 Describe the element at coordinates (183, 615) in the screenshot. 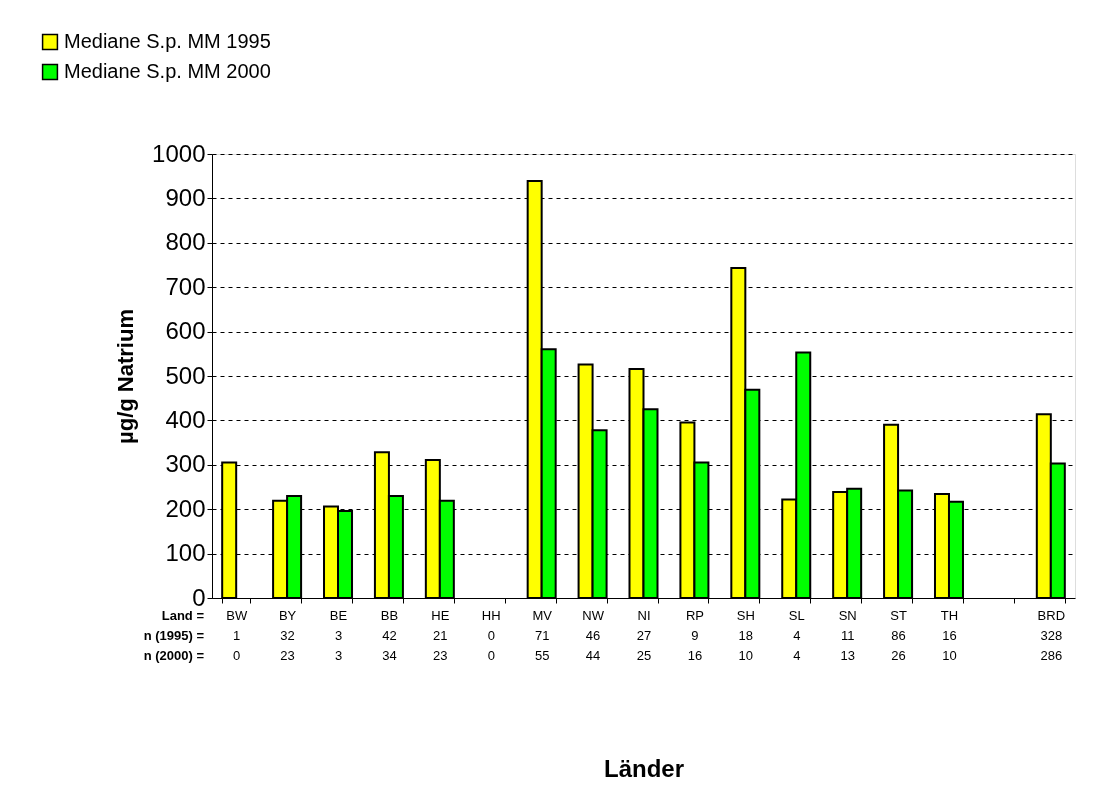

I see `text: Land =` at that location.